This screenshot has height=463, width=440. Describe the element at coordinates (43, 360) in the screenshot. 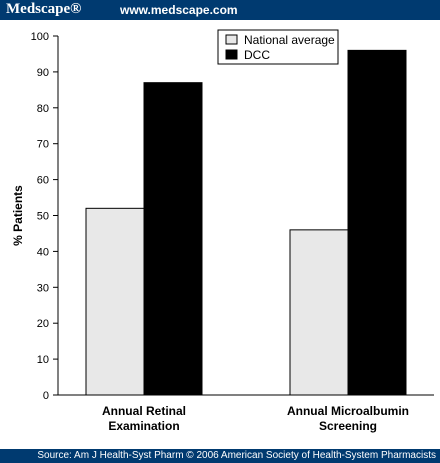

I see `y-tick-label: 10` at that location.